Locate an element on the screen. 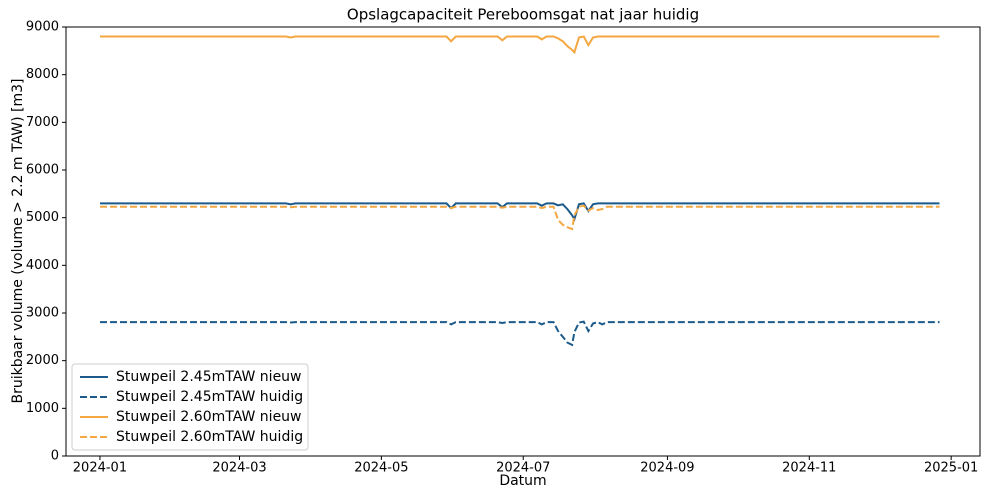  y-tick-label: 5000 is located at coordinates (42, 217).